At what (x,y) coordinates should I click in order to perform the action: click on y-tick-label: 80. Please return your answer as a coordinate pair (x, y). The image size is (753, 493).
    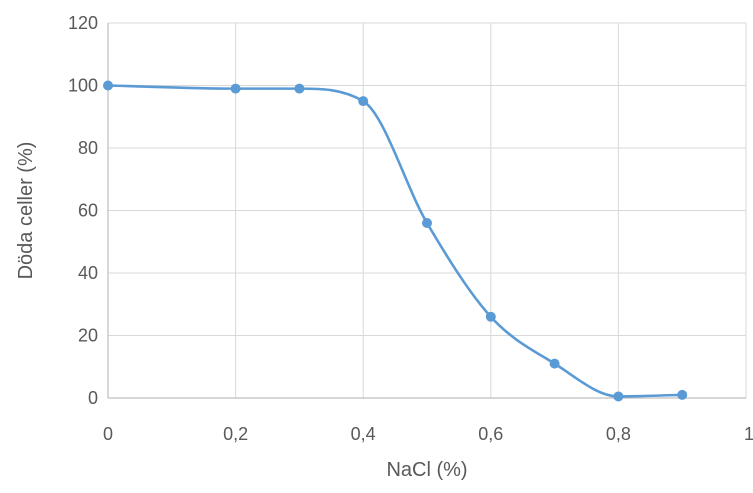
    Looking at the image, I should click on (88, 148).